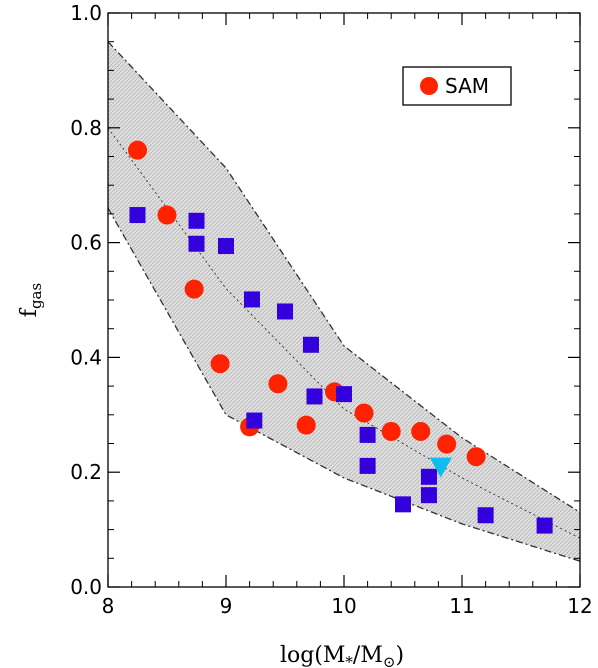 The width and height of the screenshot is (598, 668). Describe the element at coordinates (226, 606) in the screenshot. I see `x-tick-label: 9` at that location.